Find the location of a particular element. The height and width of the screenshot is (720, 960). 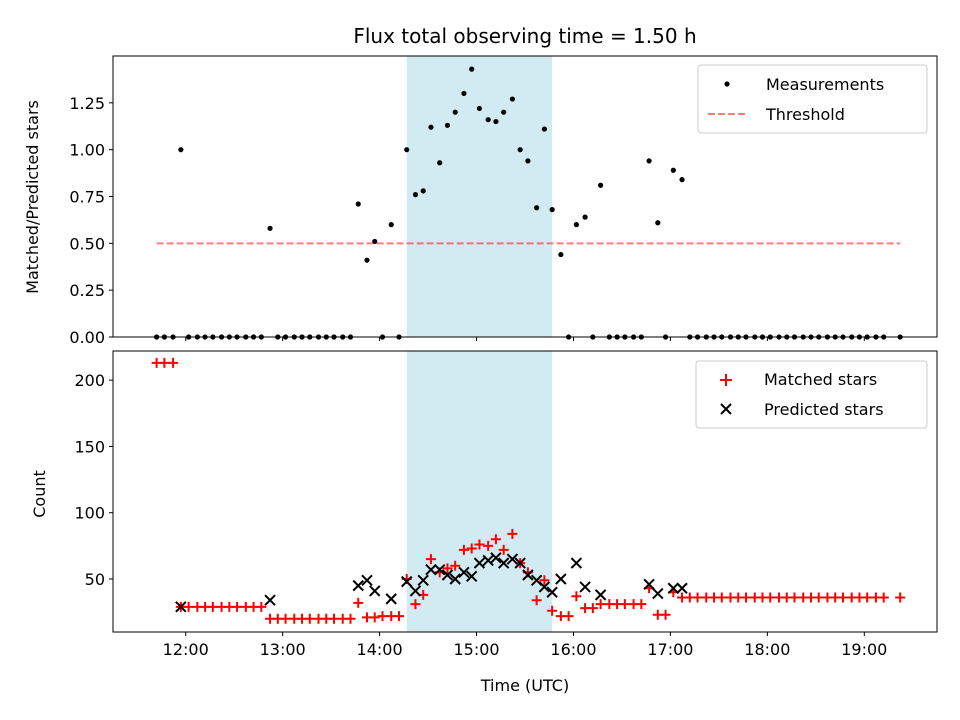

bottom-x-axis-label: Time (UTC) is located at coordinates (524, 685).